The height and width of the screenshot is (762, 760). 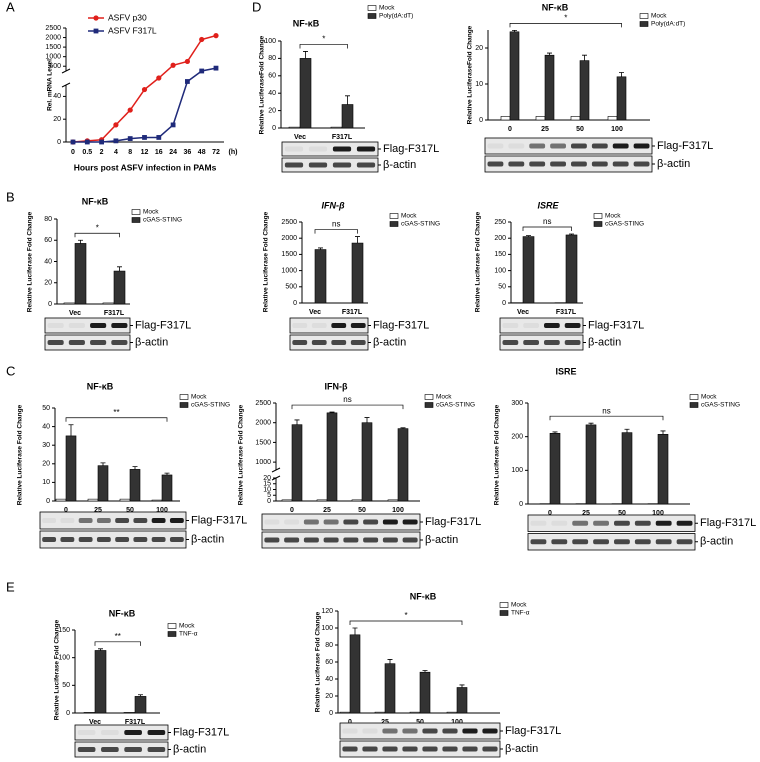 I want to click on y-tick-label: 1500, so click(x=53, y=47).